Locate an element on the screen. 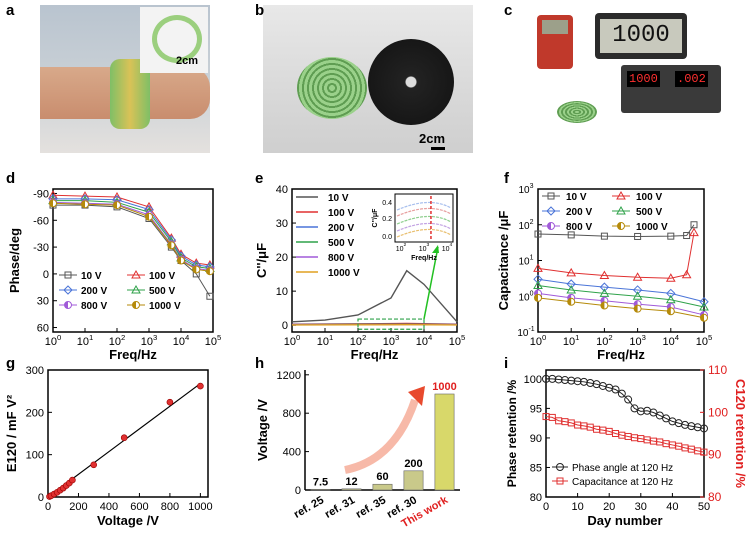  chart-f-xtick-label-2: 10² is located at coordinates (604, 340).